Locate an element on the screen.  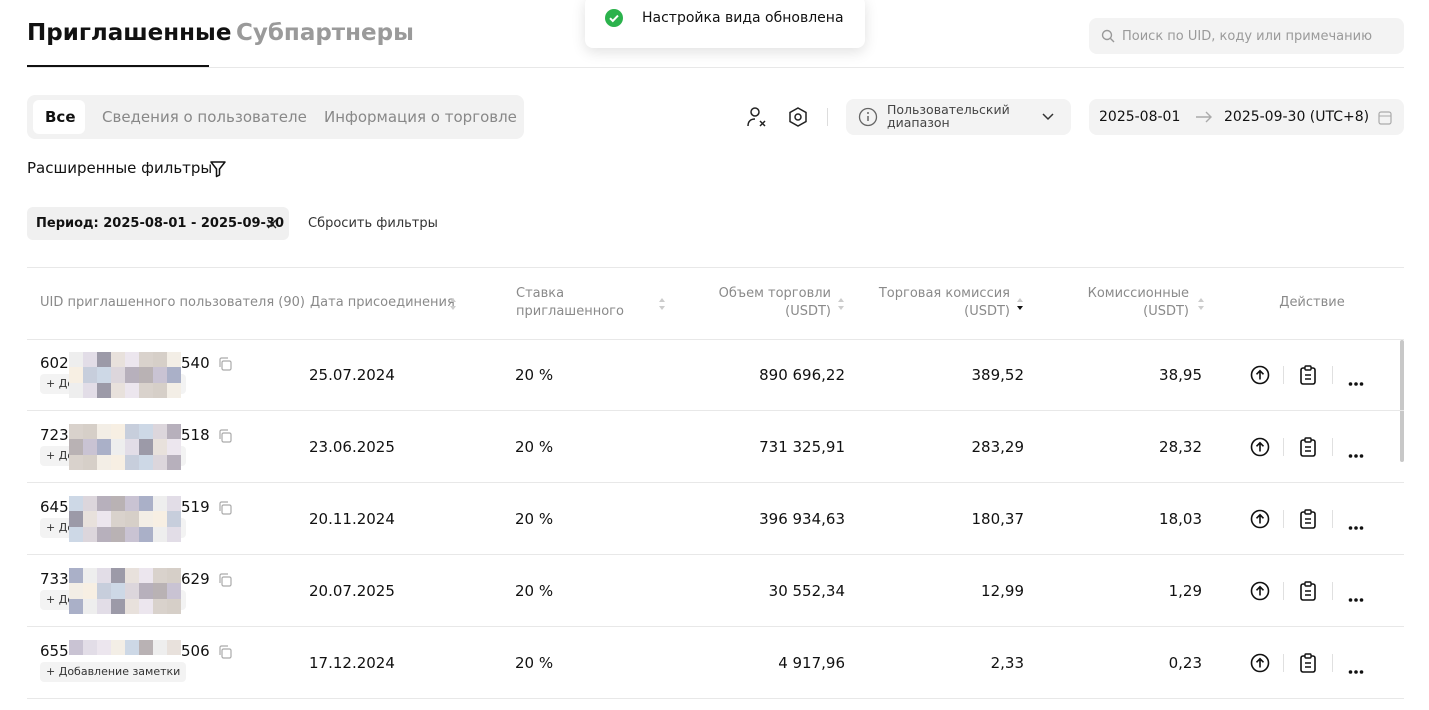
tab-subpartners: Субпартнеры is located at coordinates (325, 33).